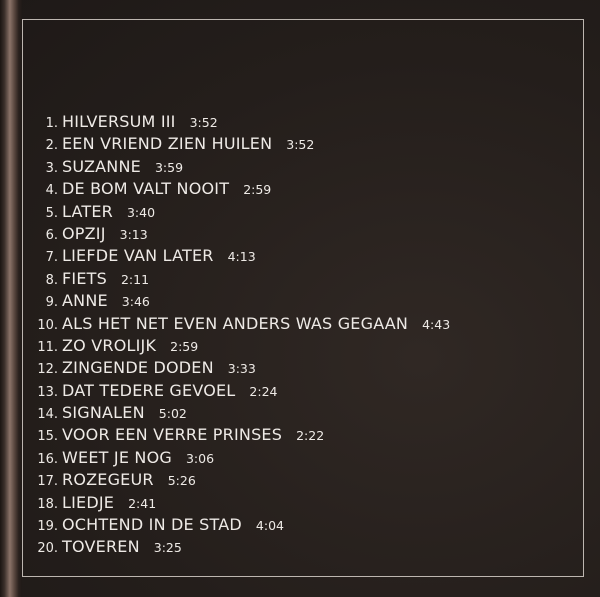 The image size is (600, 597). Describe the element at coordinates (146, 189) in the screenshot. I see `track-title: DE BOM VALT NOOIT` at that location.